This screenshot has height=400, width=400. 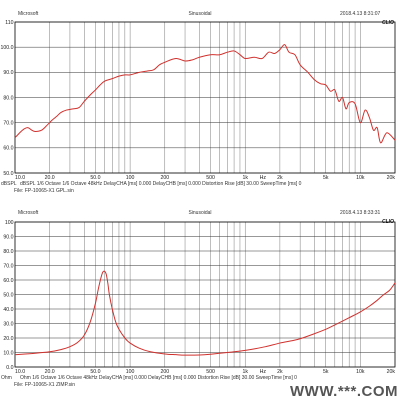 What do you see at coordinates (9, 23) in the screenshot?
I see `y-tick-label: 110` at bounding box center [9, 23].